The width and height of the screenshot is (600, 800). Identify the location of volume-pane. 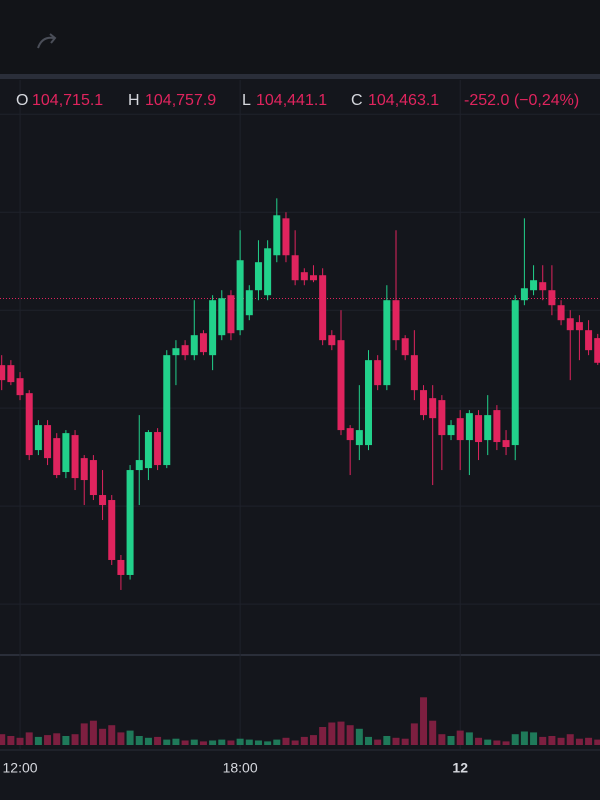
(300, 721).